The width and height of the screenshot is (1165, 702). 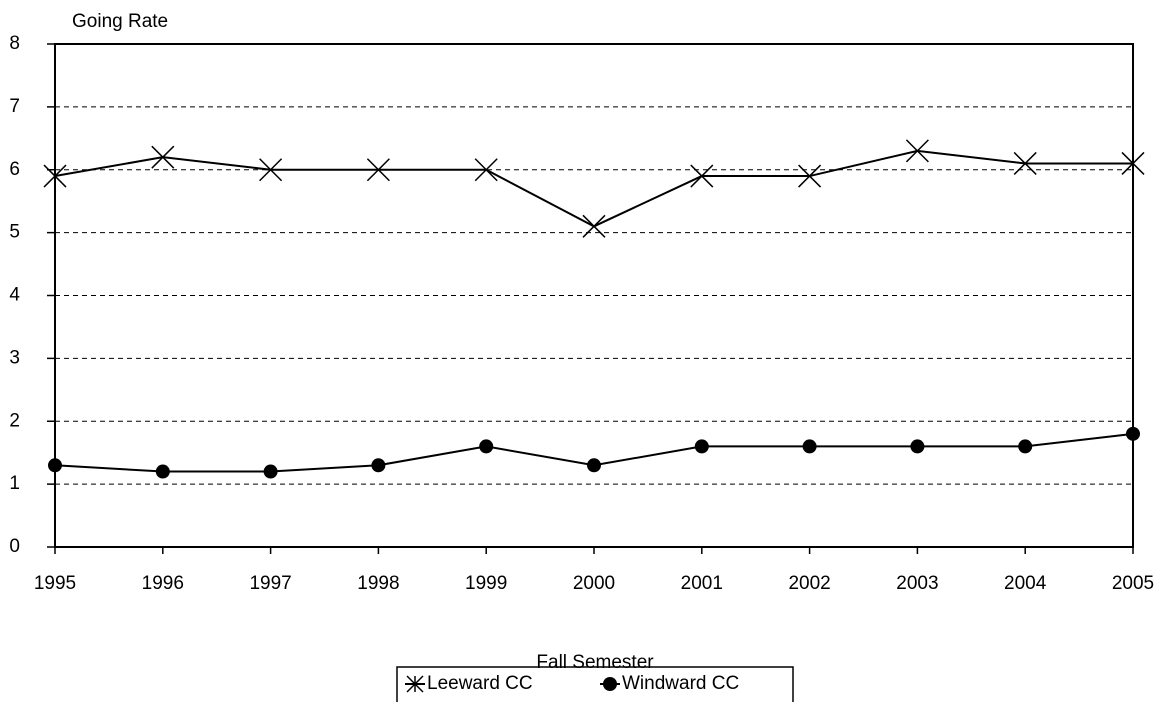 What do you see at coordinates (14, 420) in the screenshot?
I see `y-tick-label: 2` at bounding box center [14, 420].